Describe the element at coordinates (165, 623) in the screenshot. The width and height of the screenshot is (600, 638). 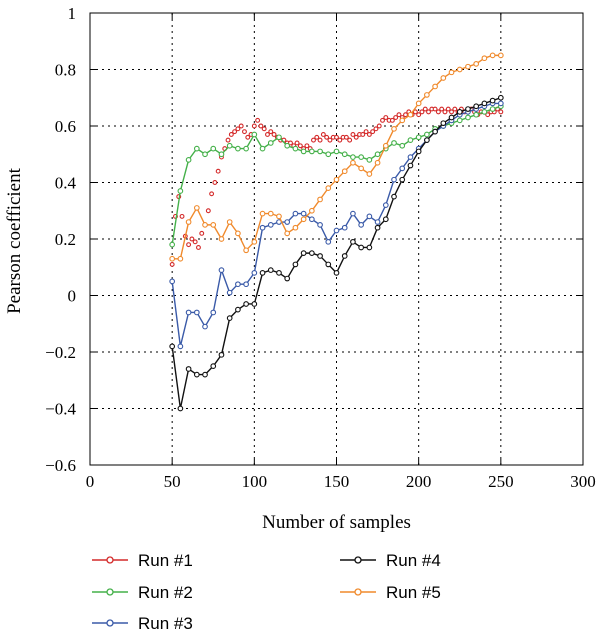
I see `legend-label: Run #3` at that location.